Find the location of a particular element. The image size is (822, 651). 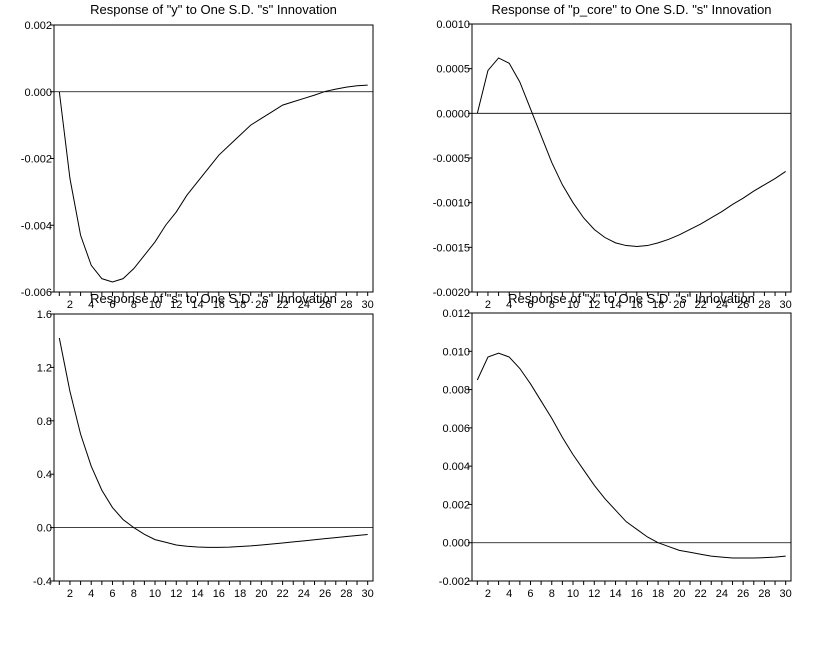

y-tick-label: 0.006 is located at coordinates (456, 429).